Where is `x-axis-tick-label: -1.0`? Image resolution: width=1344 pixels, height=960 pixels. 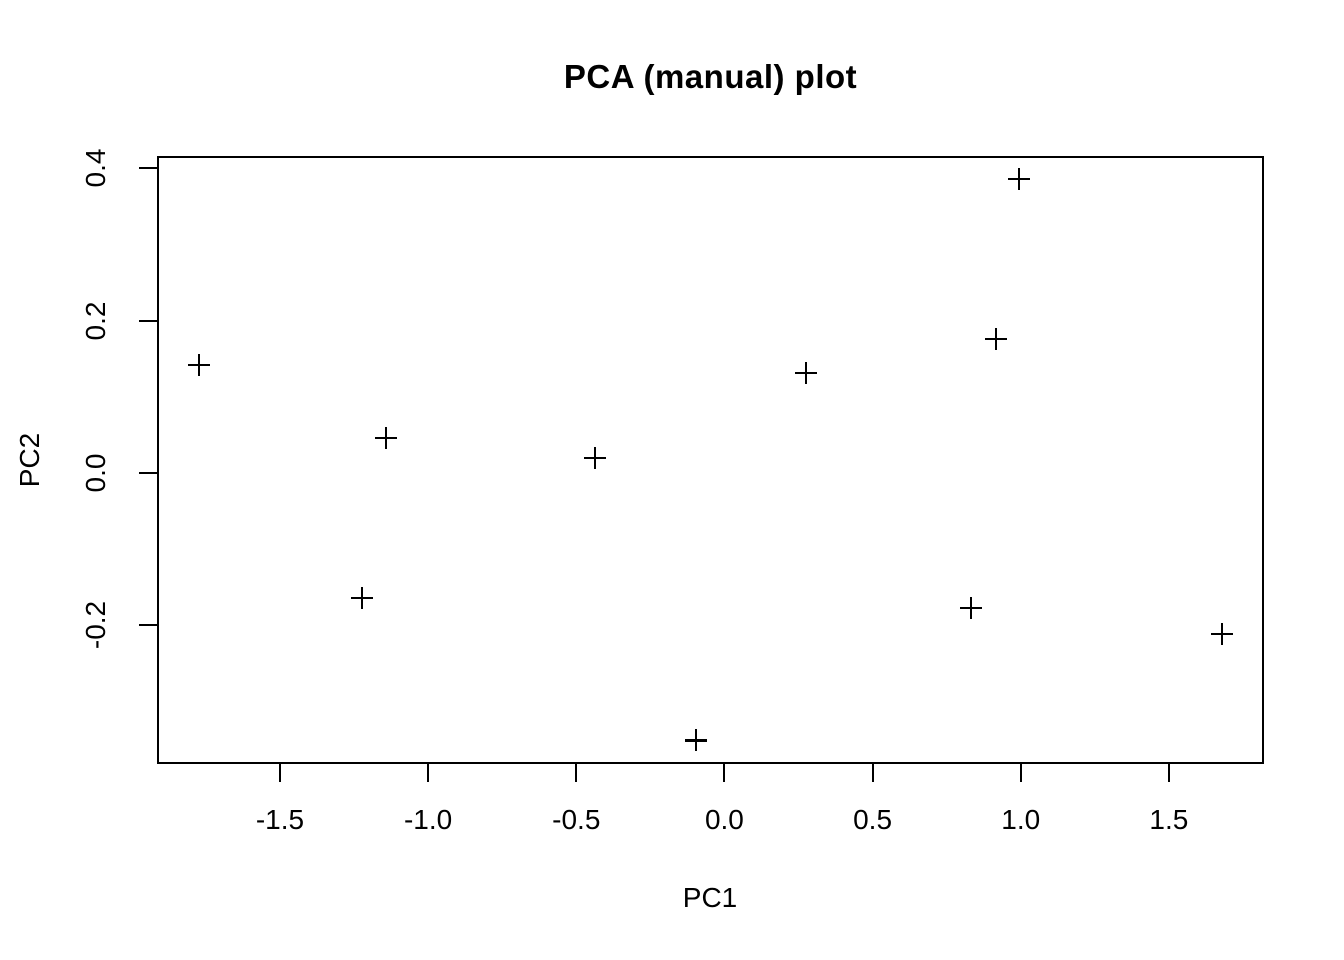
x-axis-tick-label: -1.0 is located at coordinates (428, 819).